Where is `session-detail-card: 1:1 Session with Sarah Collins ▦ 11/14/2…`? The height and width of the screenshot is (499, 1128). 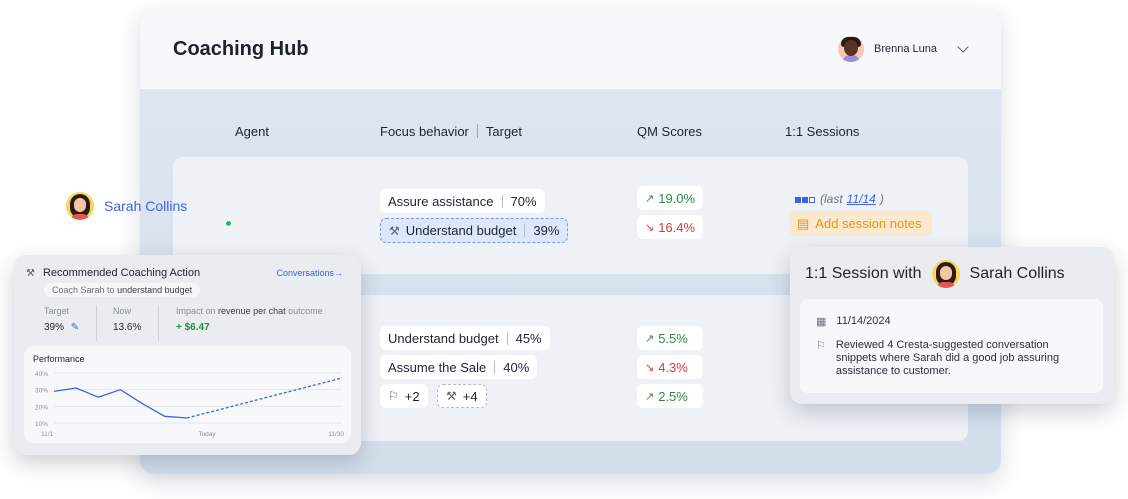 session-detail-card: 1:1 Session with Sarah Collins ▦ 11/14/2… is located at coordinates (952, 325).